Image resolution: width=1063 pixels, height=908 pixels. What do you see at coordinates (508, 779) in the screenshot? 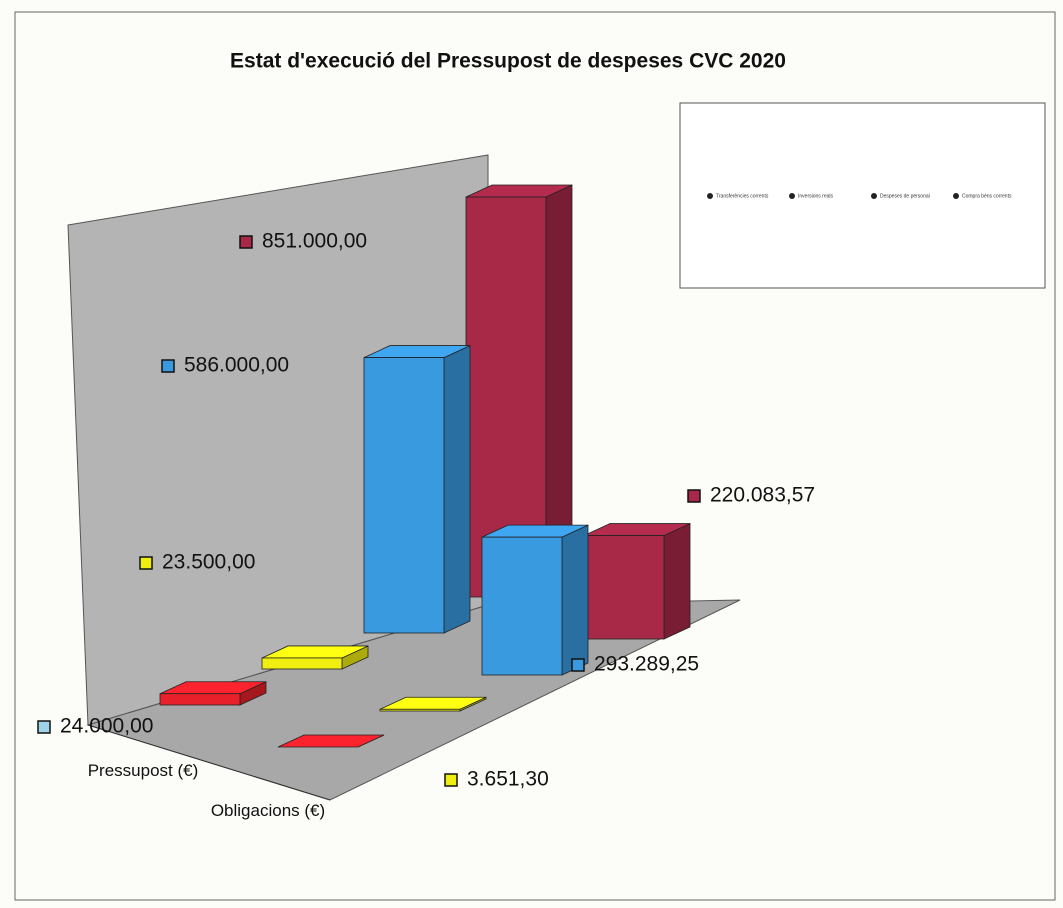
I see `data-label: 3.651,30` at bounding box center [508, 779].